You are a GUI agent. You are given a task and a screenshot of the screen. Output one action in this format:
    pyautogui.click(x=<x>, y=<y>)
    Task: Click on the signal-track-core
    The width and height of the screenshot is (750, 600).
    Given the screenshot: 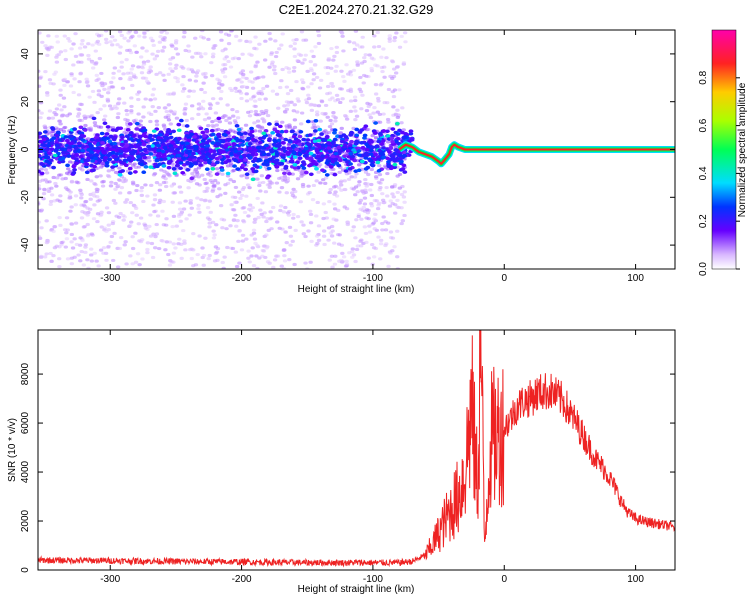 What is the action you would take?
    pyautogui.click(x=536, y=154)
    